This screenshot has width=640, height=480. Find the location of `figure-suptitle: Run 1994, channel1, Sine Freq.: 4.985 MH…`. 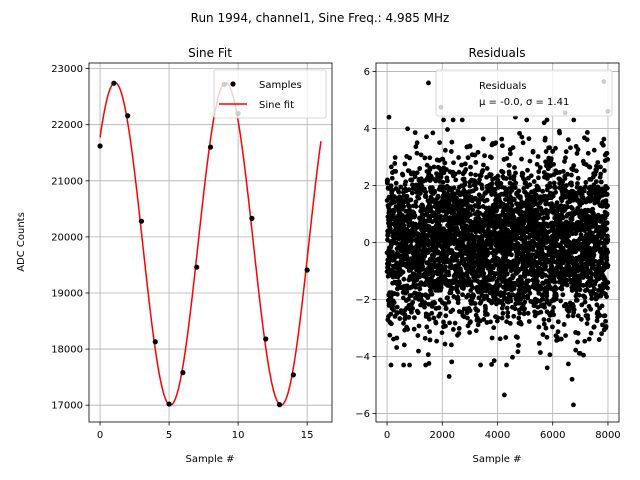

figure-suptitle: Run 1994, channel1, Sine Freq.: 4.985 MH… is located at coordinates (320, 18).